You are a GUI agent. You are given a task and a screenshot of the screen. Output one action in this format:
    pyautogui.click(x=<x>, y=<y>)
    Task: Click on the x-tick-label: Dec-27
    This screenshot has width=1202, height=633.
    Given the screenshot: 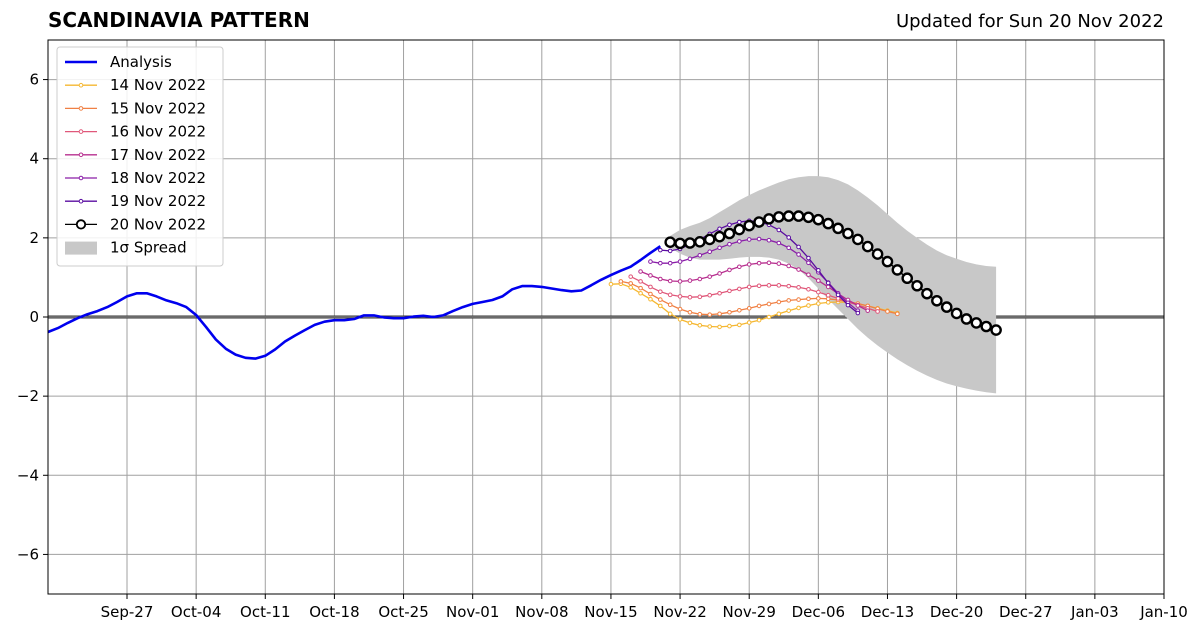 What is the action you would take?
    pyautogui.click(x=1026, y=612)
    